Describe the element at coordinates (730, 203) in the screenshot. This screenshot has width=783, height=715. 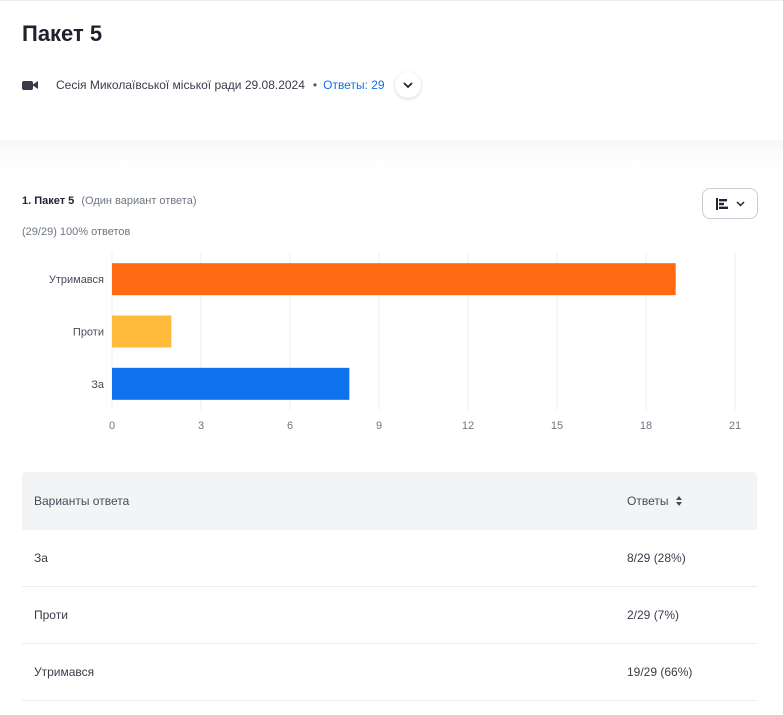
I see `chart-view-dropdown` at that location.